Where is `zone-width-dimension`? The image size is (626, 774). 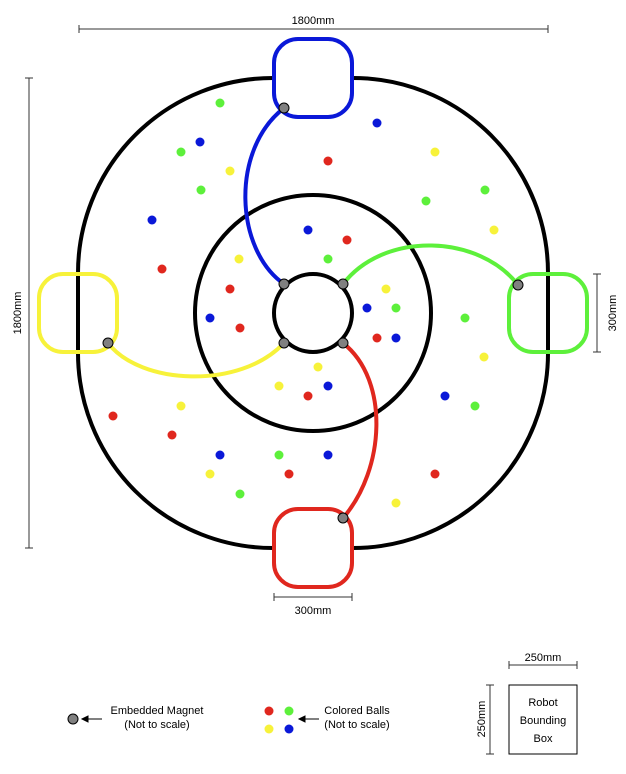 zone-width-dimension is located at coordinates (313, 597).